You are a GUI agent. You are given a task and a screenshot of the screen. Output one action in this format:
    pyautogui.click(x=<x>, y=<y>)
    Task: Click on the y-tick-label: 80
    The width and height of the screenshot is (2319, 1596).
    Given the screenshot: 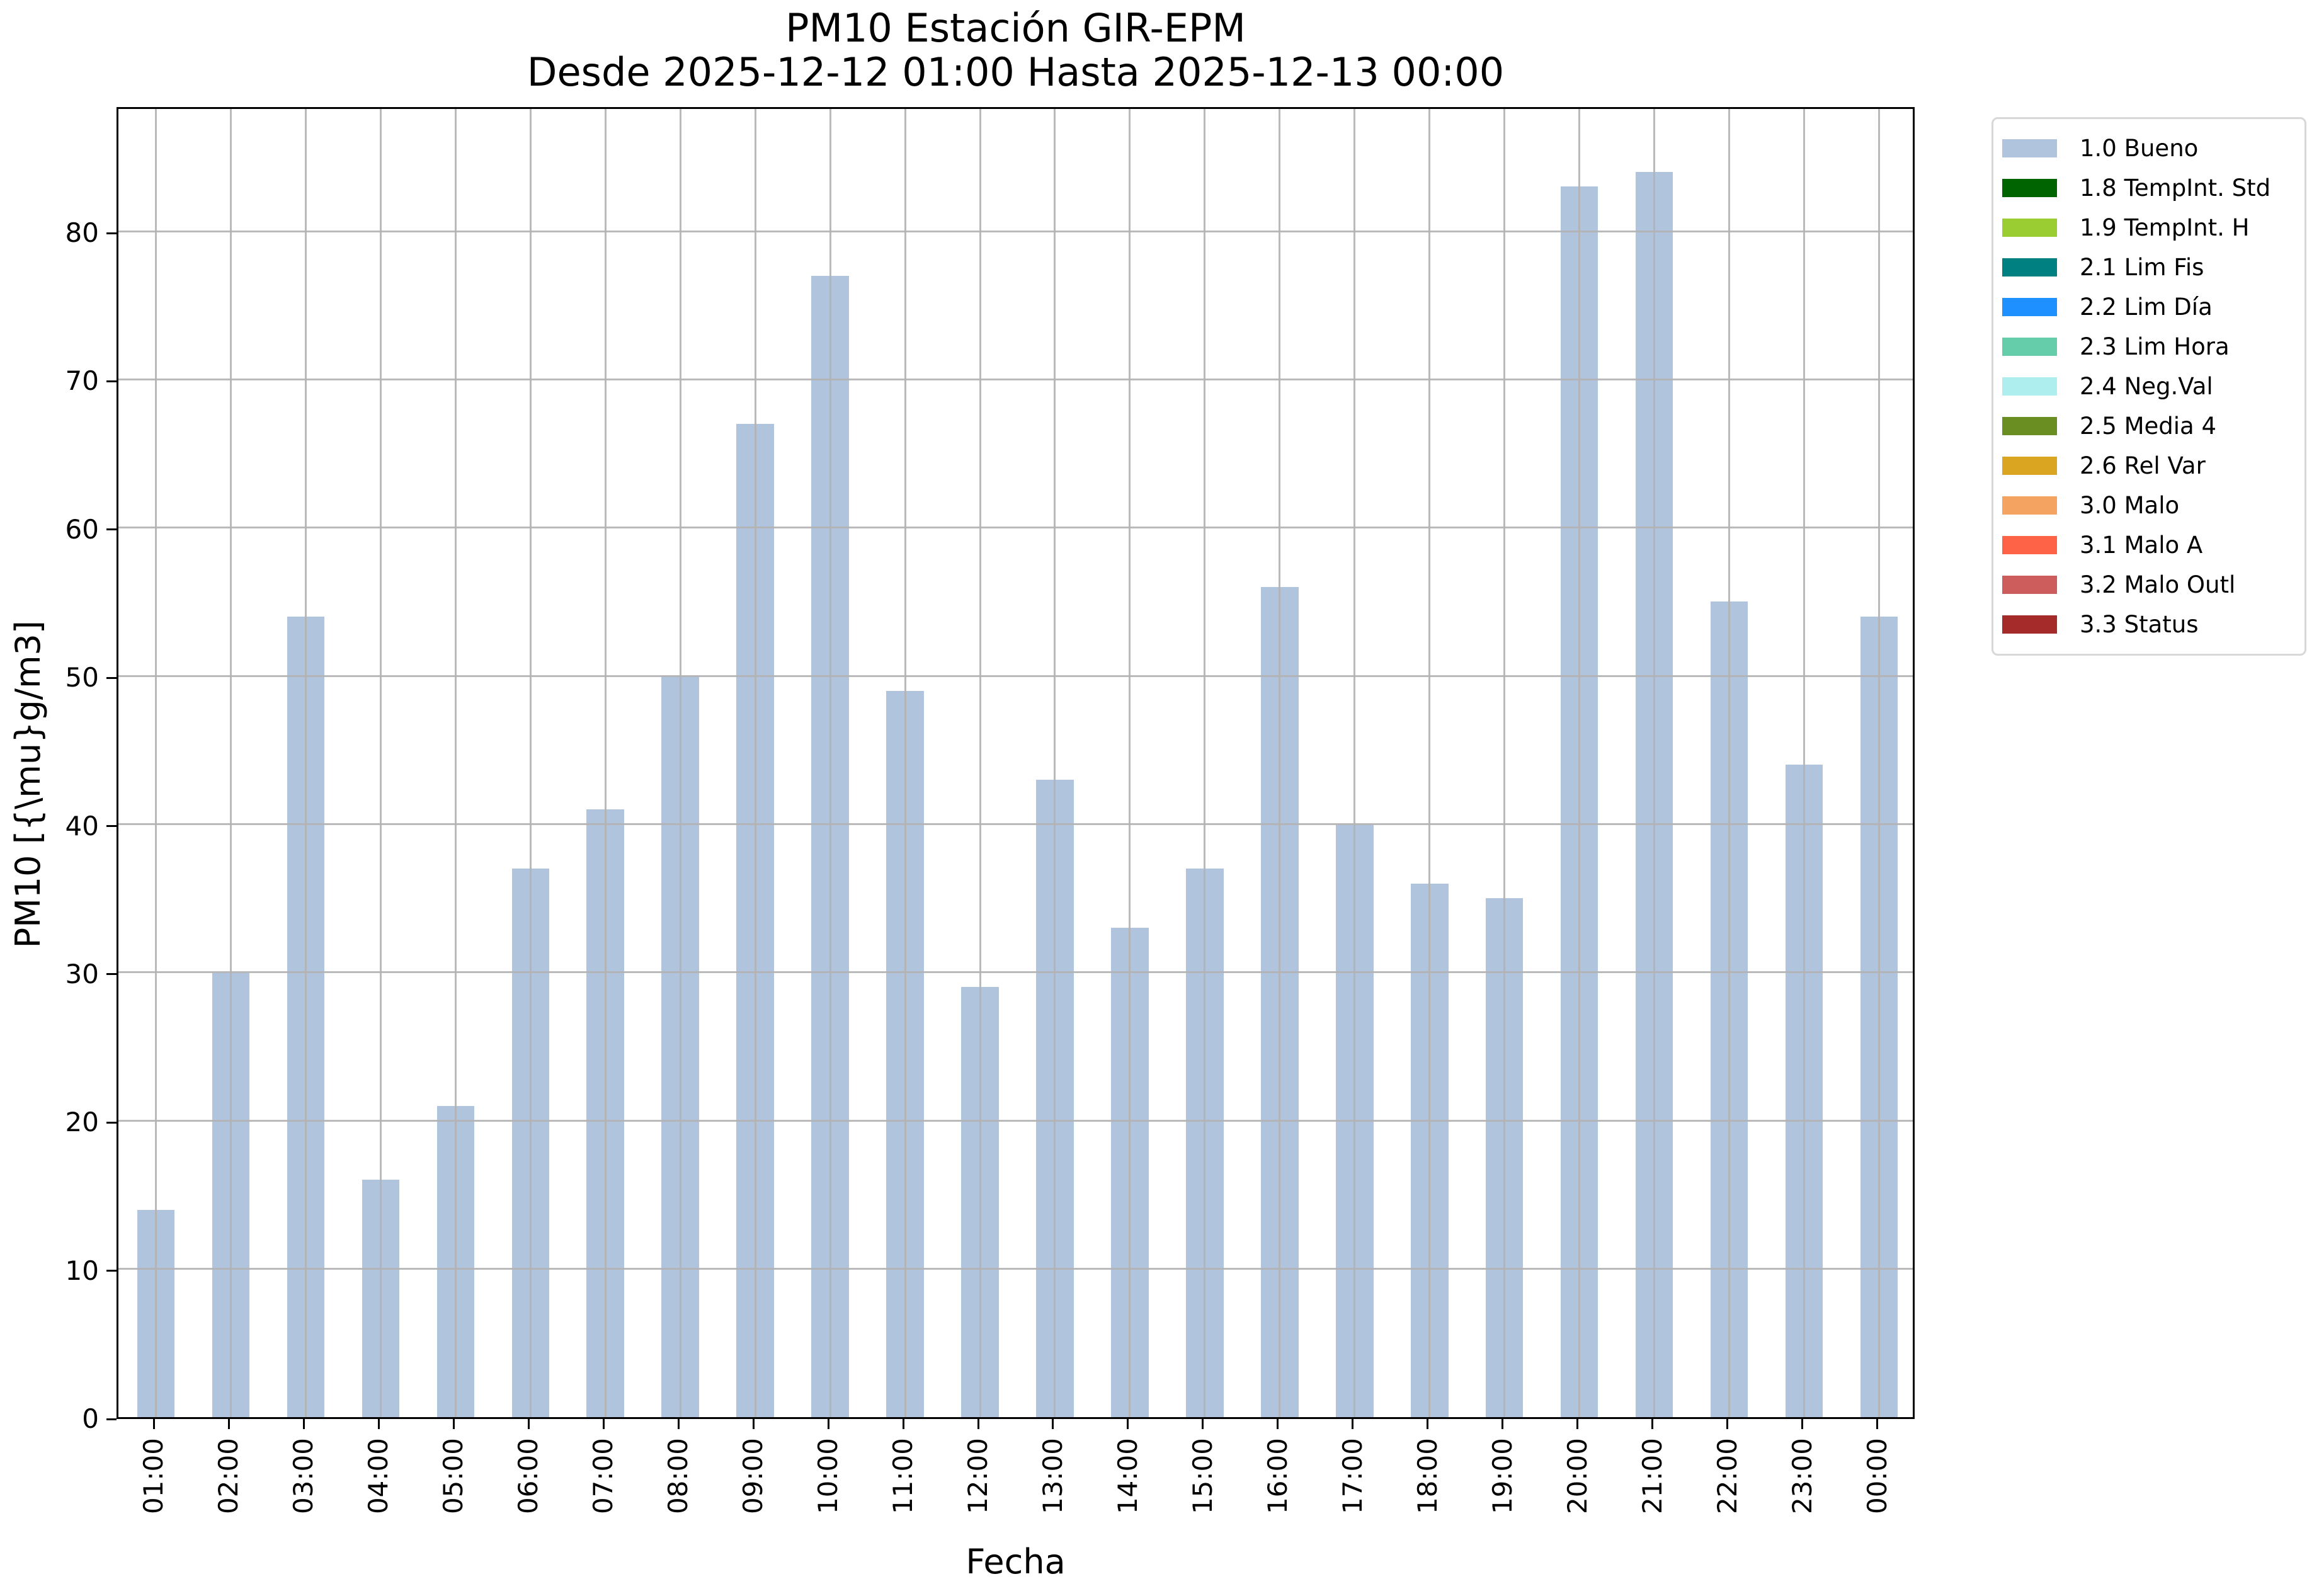 What is the action you would take?
    pyautogui.click(x=82, y=233)
    